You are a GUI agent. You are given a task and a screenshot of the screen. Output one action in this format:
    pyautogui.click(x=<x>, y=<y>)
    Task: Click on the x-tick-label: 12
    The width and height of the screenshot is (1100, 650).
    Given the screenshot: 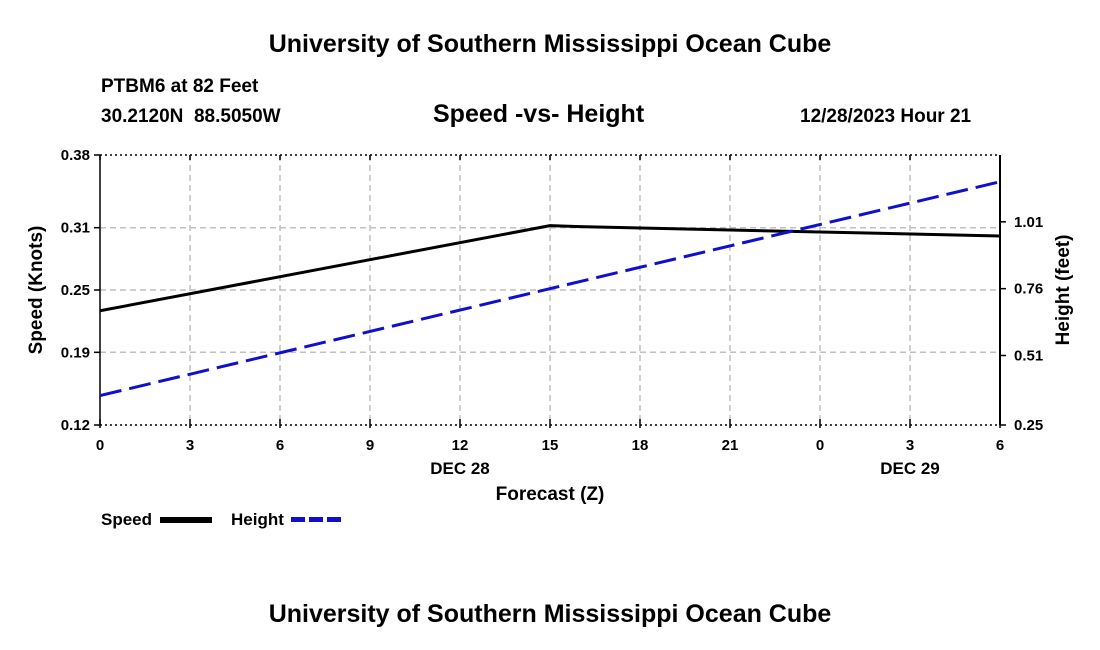 What is the action you would take?
    pyautogui.click(x=460, y=445)
    